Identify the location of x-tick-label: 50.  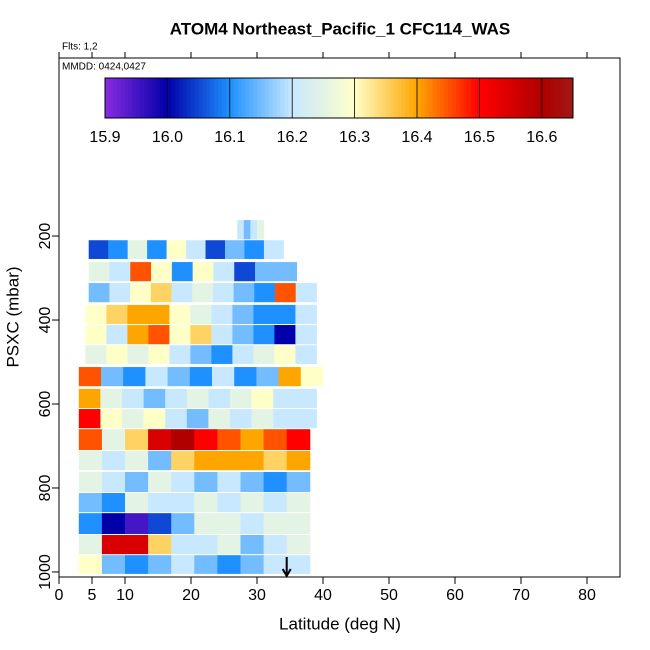
(389, 595).